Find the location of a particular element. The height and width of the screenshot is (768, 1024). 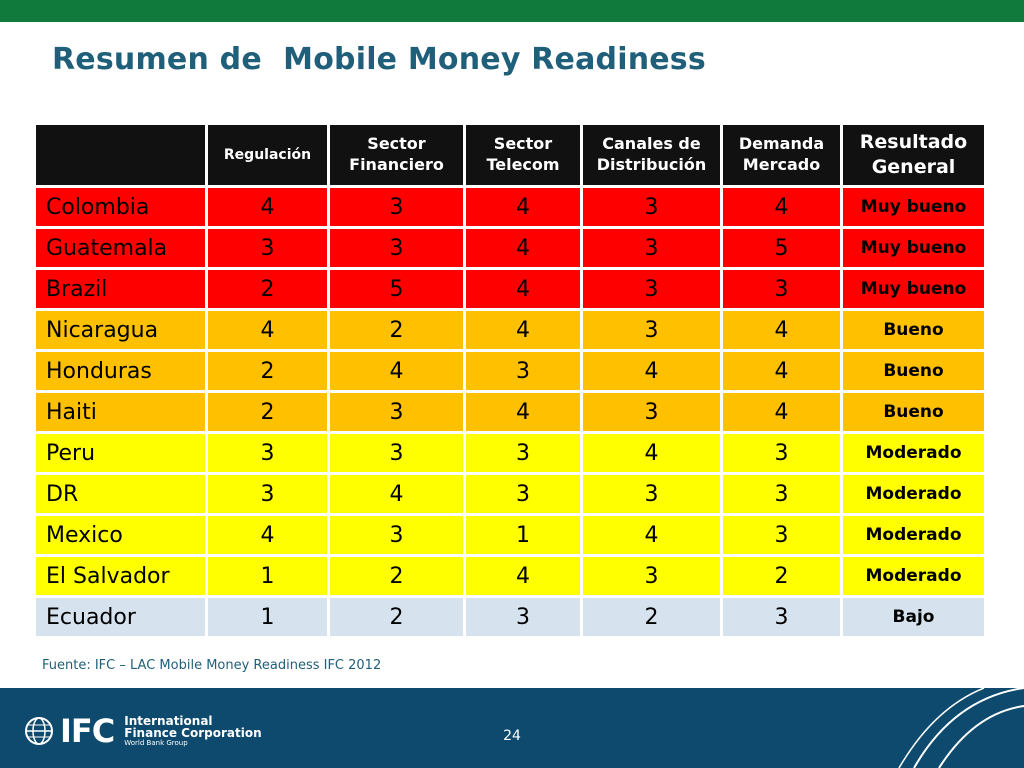

globe-icon is located at coordinates (39, 731).